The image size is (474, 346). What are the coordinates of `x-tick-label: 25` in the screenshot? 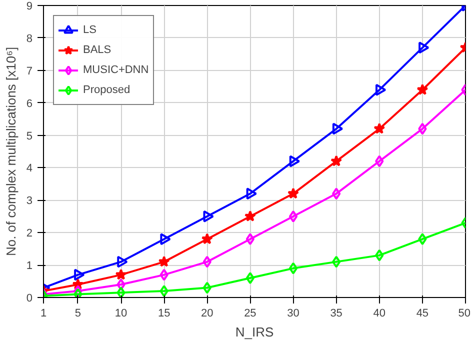 It's located at (250, 314).